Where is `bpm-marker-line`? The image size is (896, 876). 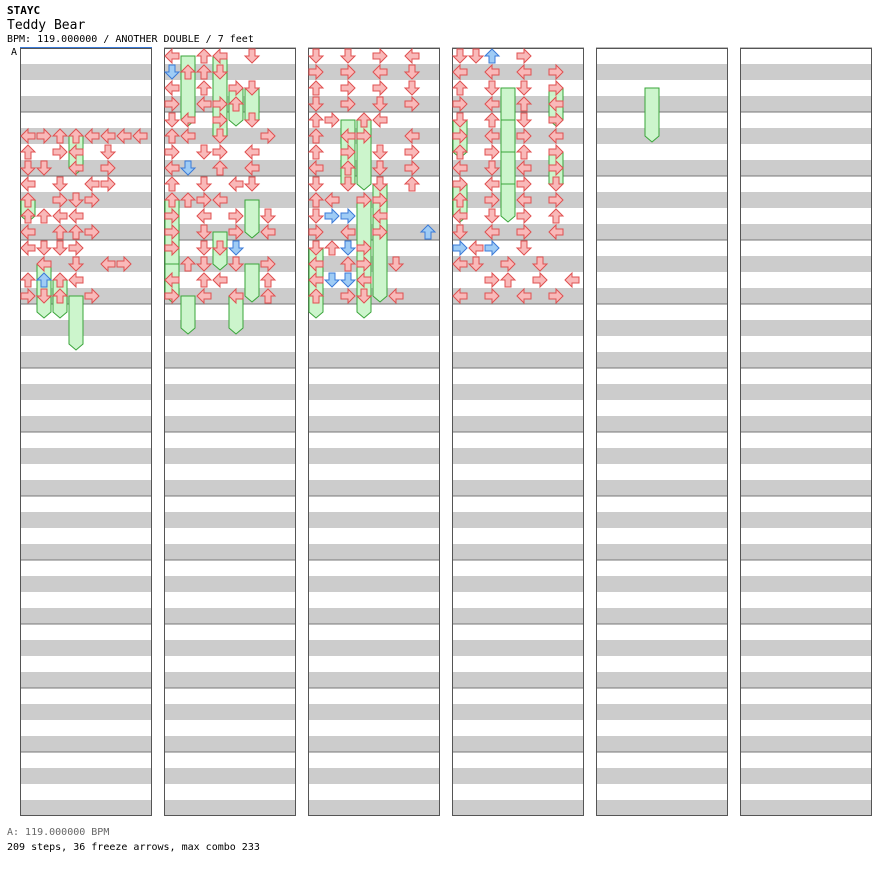 bpm-marker-line is located at coordinates (86, 47).